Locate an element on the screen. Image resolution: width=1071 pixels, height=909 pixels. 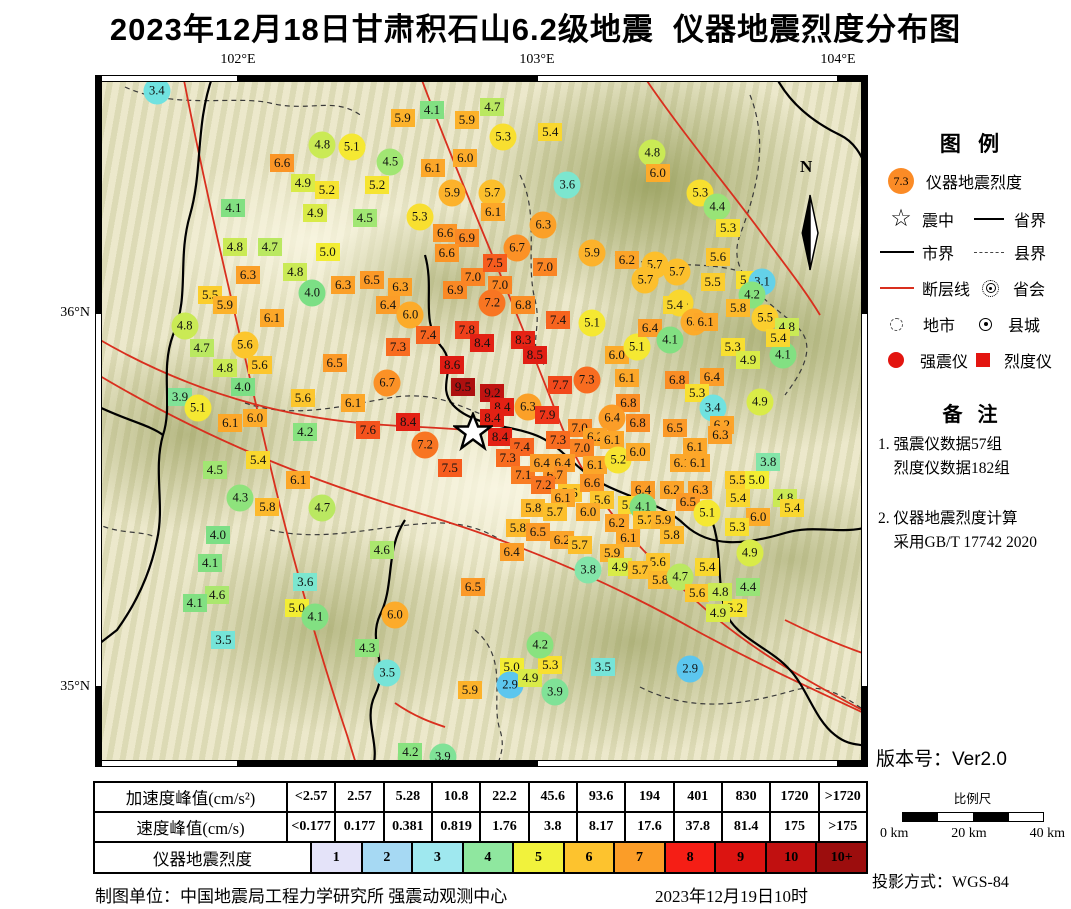
intensity-marker: 5.4 is located at coordinates (550, 131).